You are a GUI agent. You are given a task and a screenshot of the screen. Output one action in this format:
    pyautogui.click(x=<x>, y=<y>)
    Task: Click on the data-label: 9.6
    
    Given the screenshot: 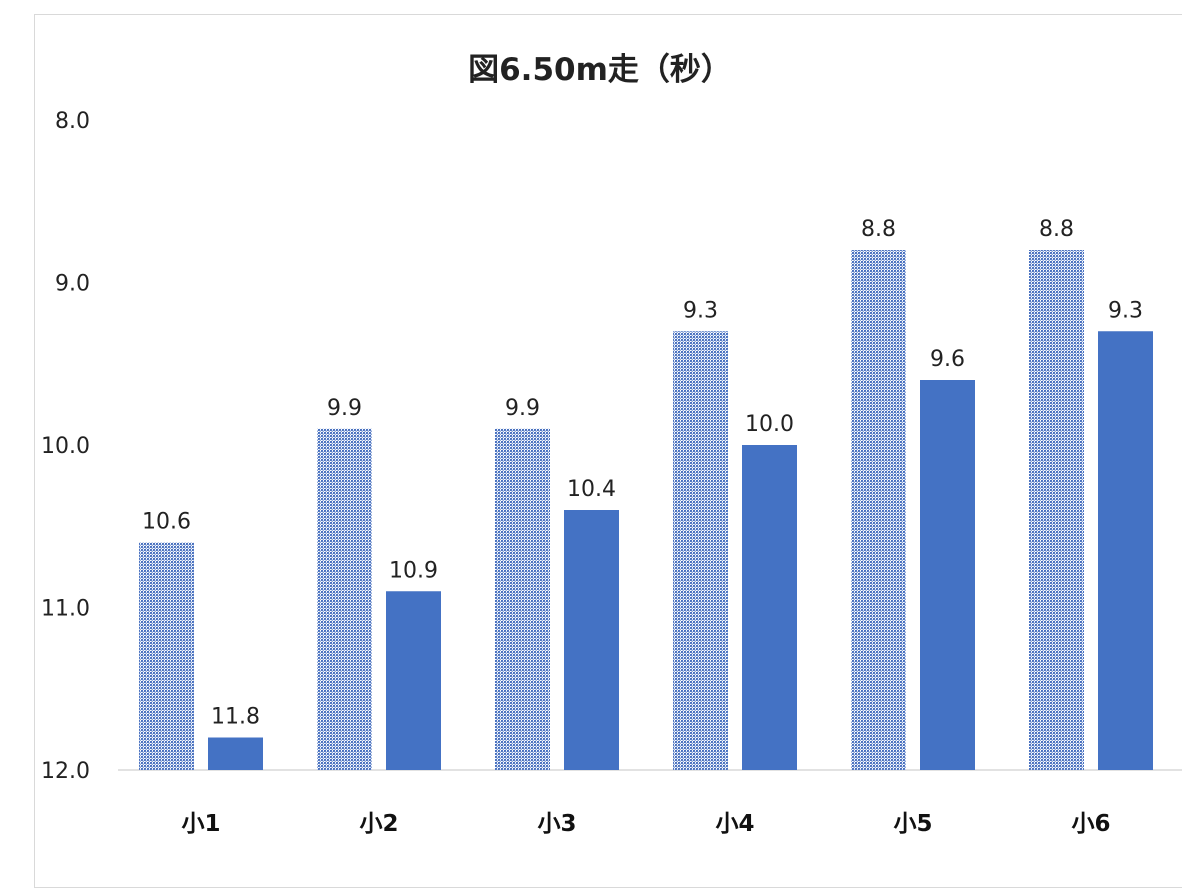 What is the action you would take?
    pyautogui.click(x=947, y=359)
    